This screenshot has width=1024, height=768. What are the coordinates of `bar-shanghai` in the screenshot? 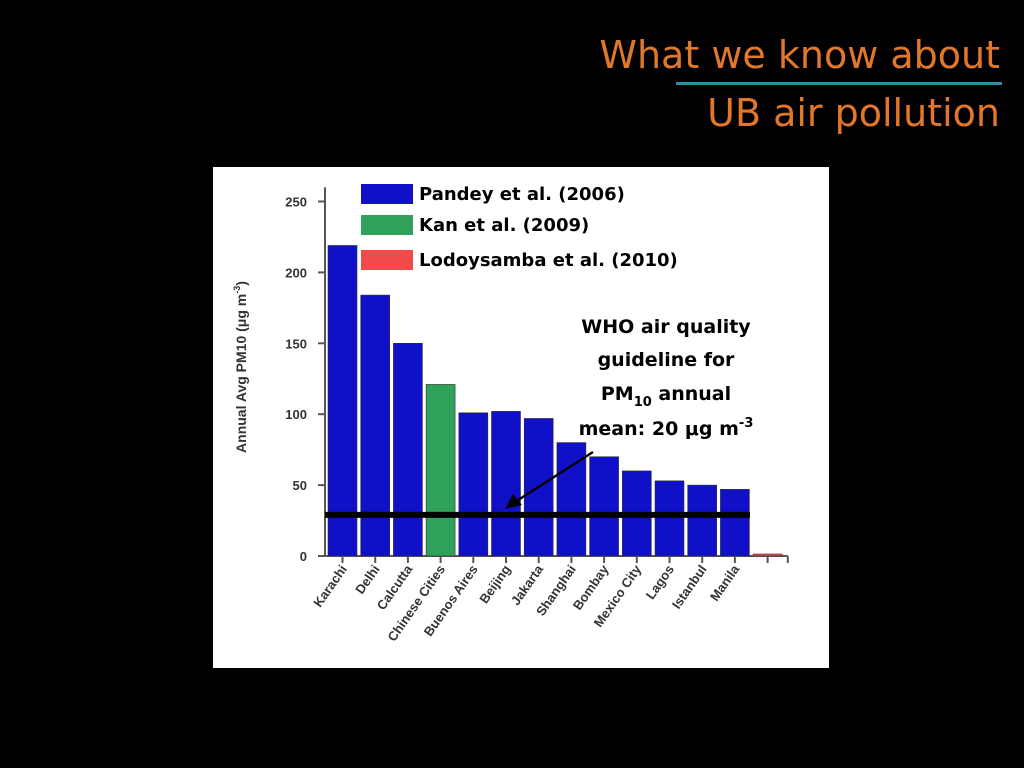 It's located at (571, 499).